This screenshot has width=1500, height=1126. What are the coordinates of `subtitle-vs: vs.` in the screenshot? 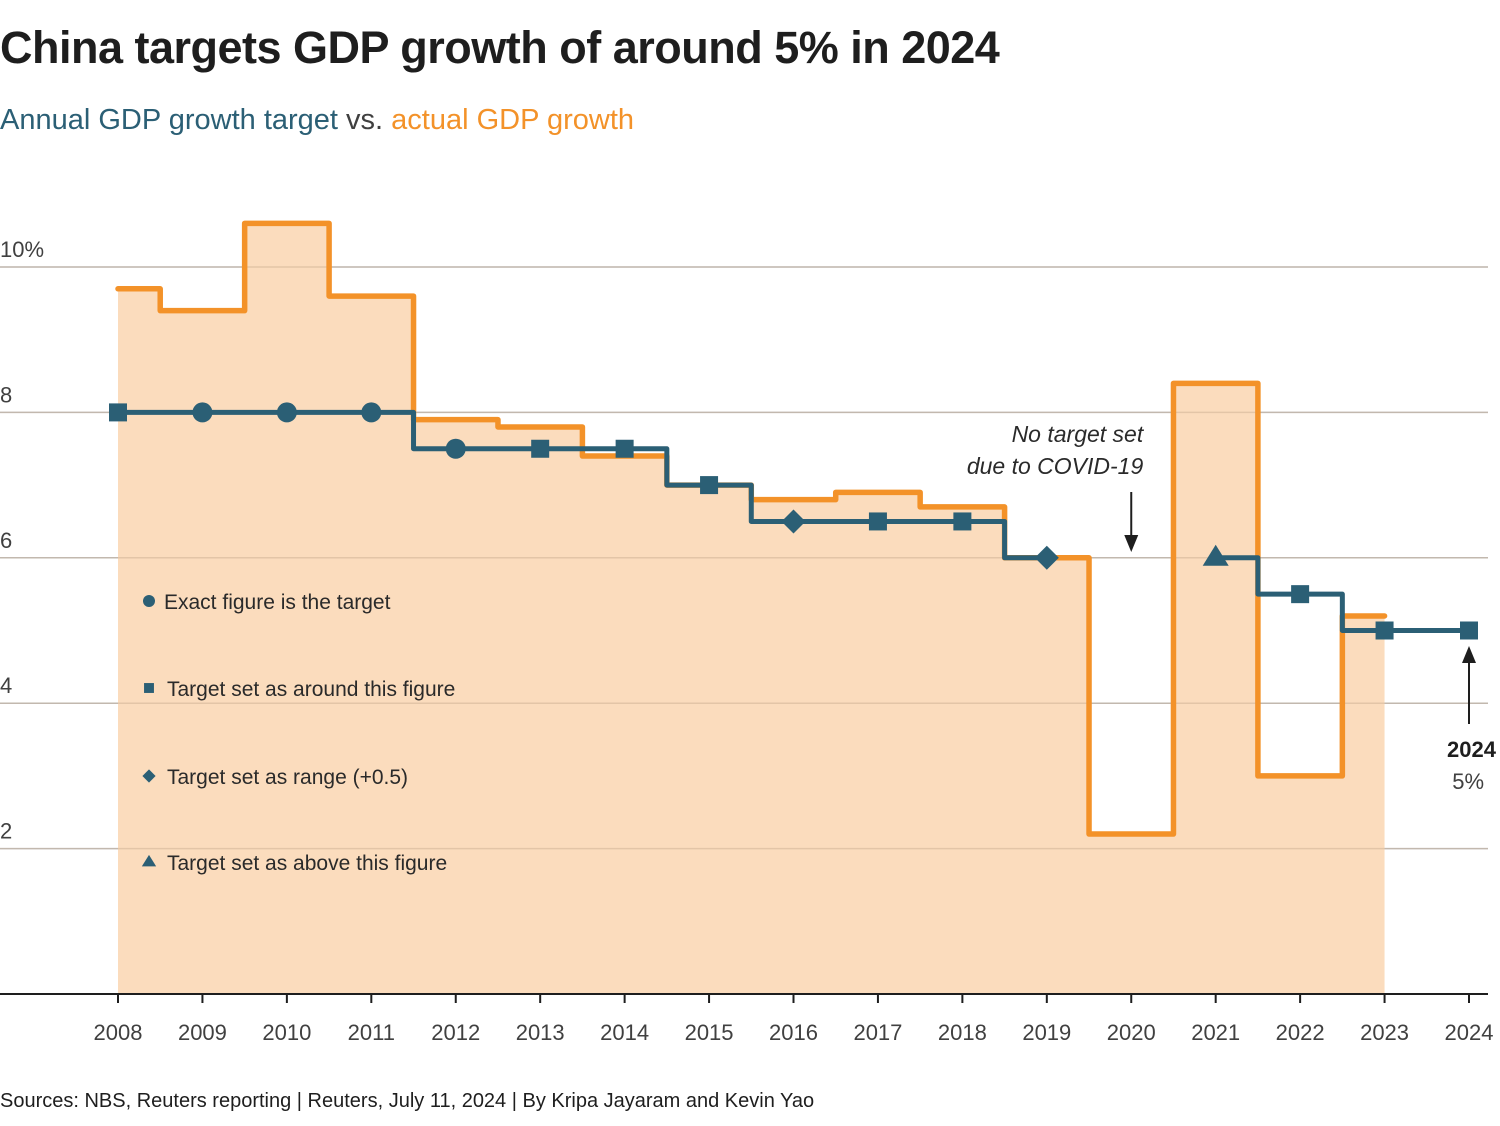 It's located at (365, 120).